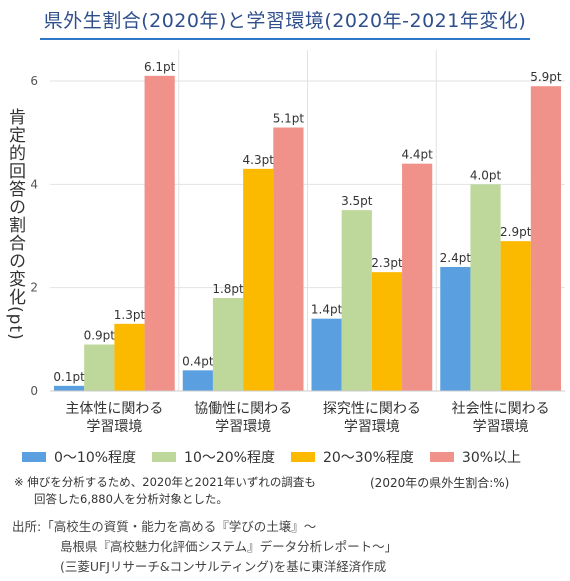 Image resolution: width=570 pixels, height=581 pixels. I want to click on data-label: 3.5pt, so click(357, 201).